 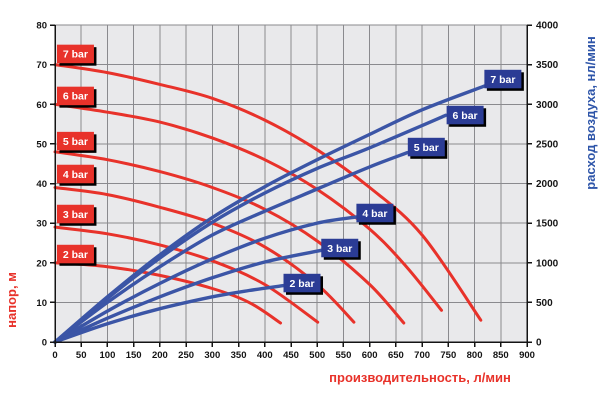 I want to click on series-label-air-7bar: 7 bar, so click(x=504, y=80).